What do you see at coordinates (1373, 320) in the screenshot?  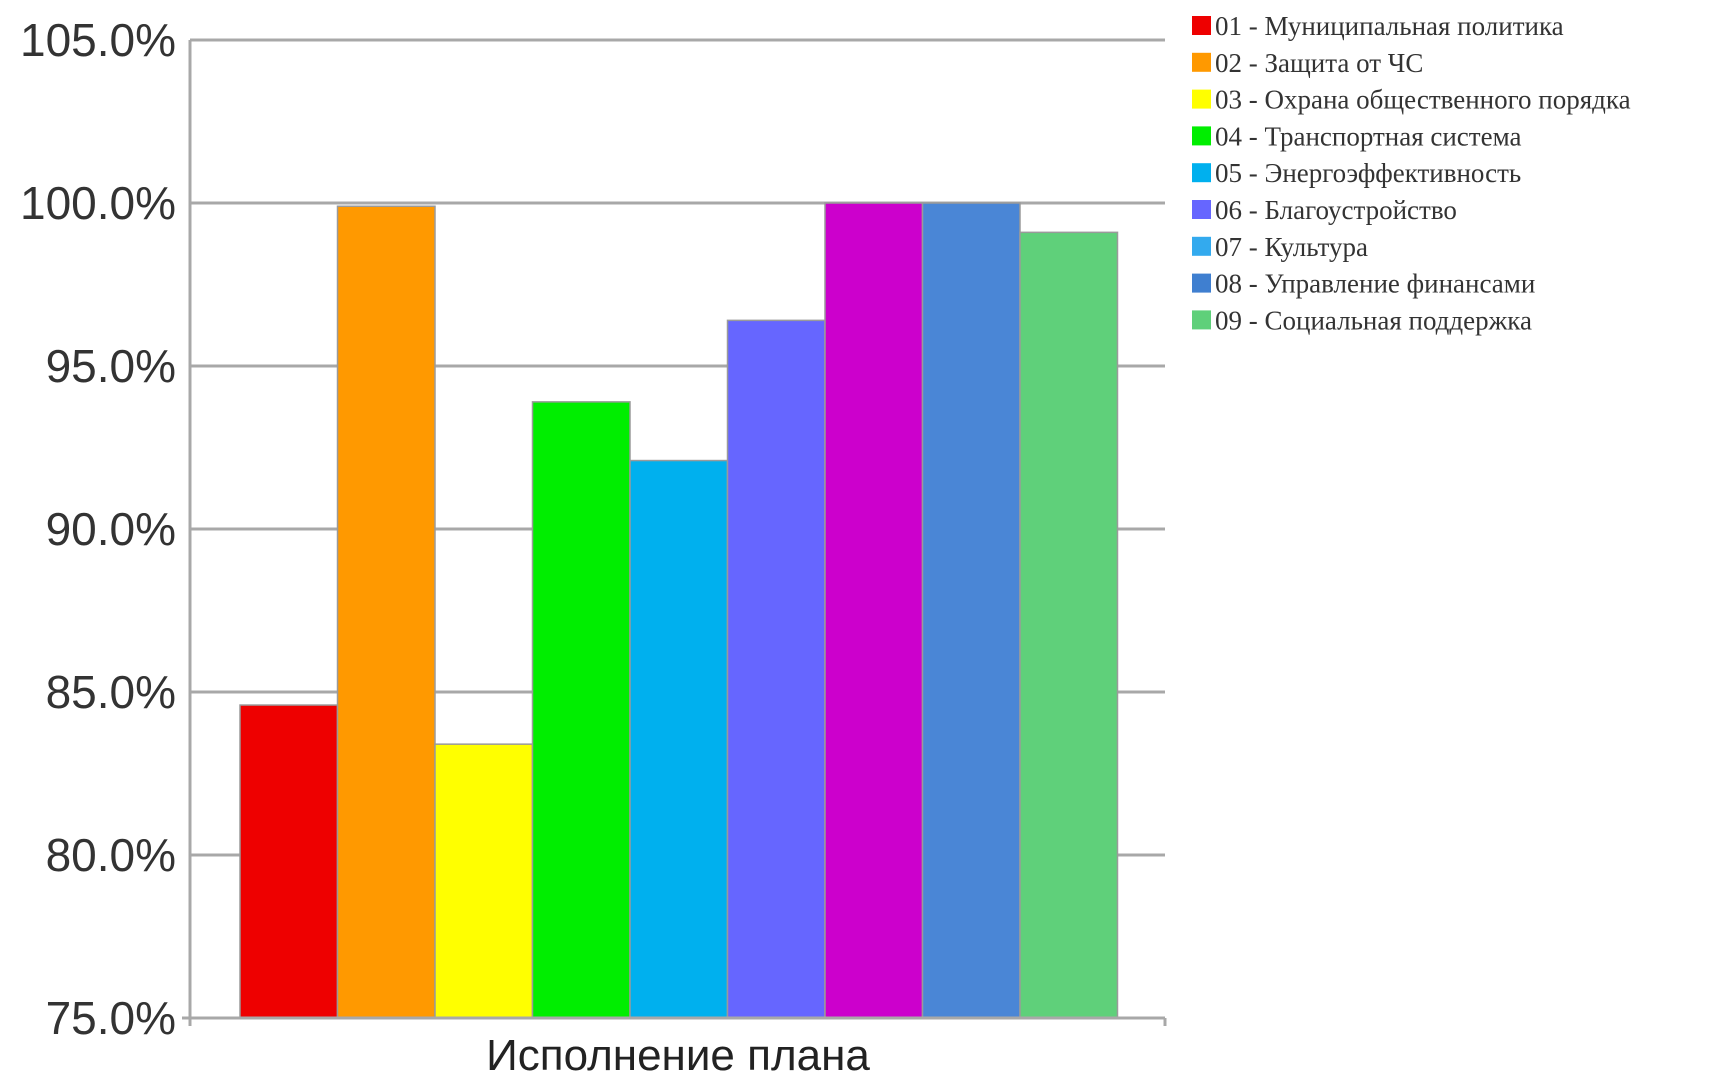 I see `legend-label: 09 - Социальная поддержка` at bounding box center [1373, 320].